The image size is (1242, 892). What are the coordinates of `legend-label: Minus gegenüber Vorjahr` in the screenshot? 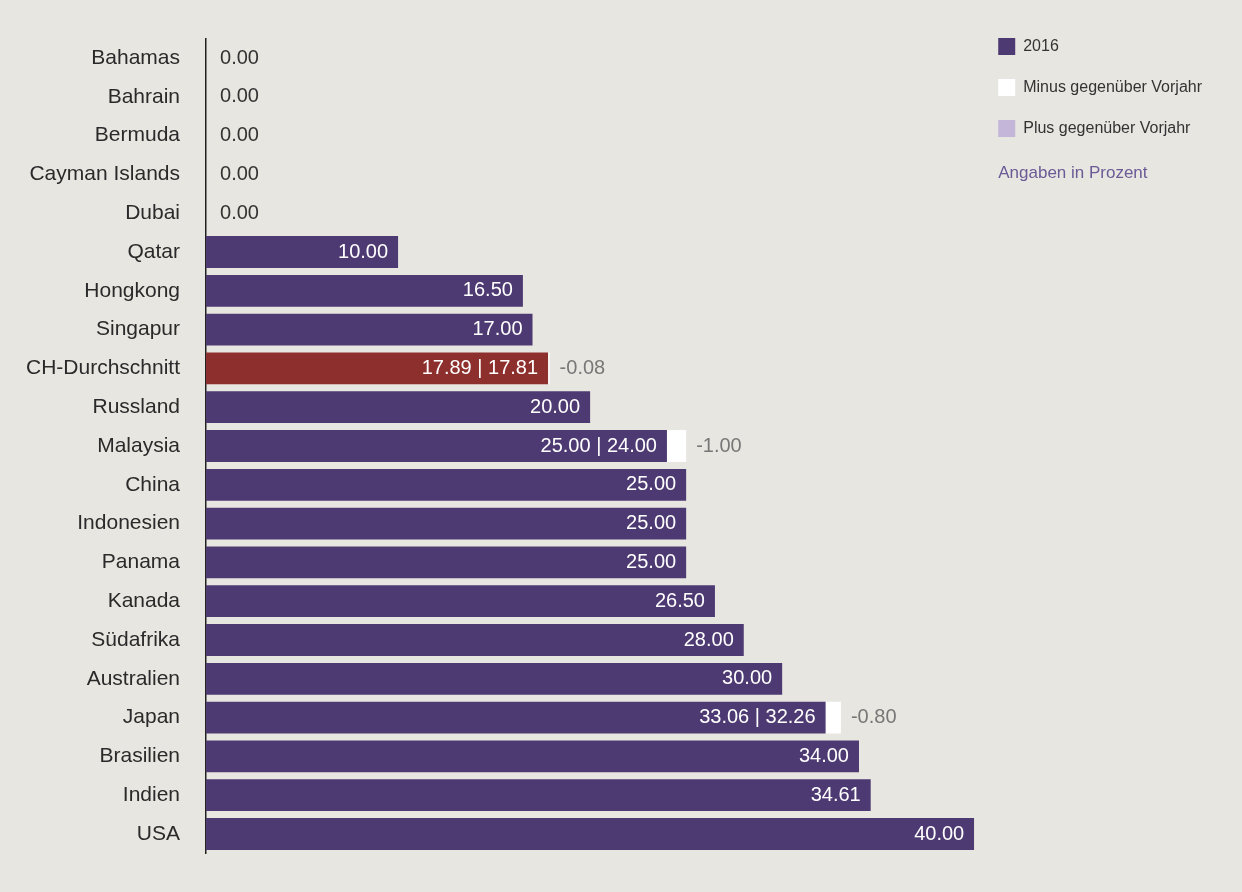 It's located at (1113, 86).